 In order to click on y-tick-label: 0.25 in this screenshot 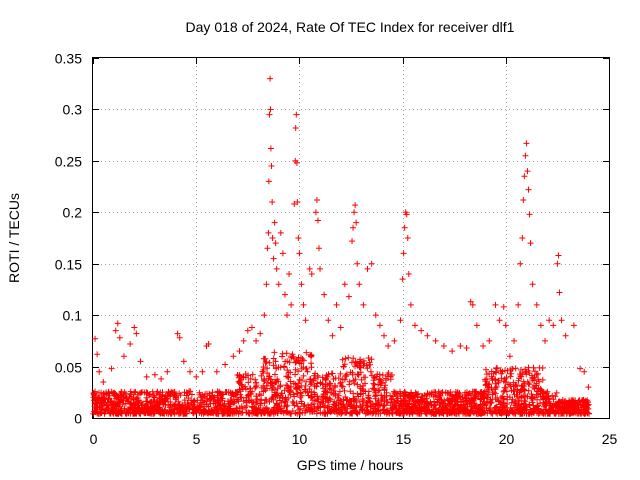, I will do `click(68, 162)`.